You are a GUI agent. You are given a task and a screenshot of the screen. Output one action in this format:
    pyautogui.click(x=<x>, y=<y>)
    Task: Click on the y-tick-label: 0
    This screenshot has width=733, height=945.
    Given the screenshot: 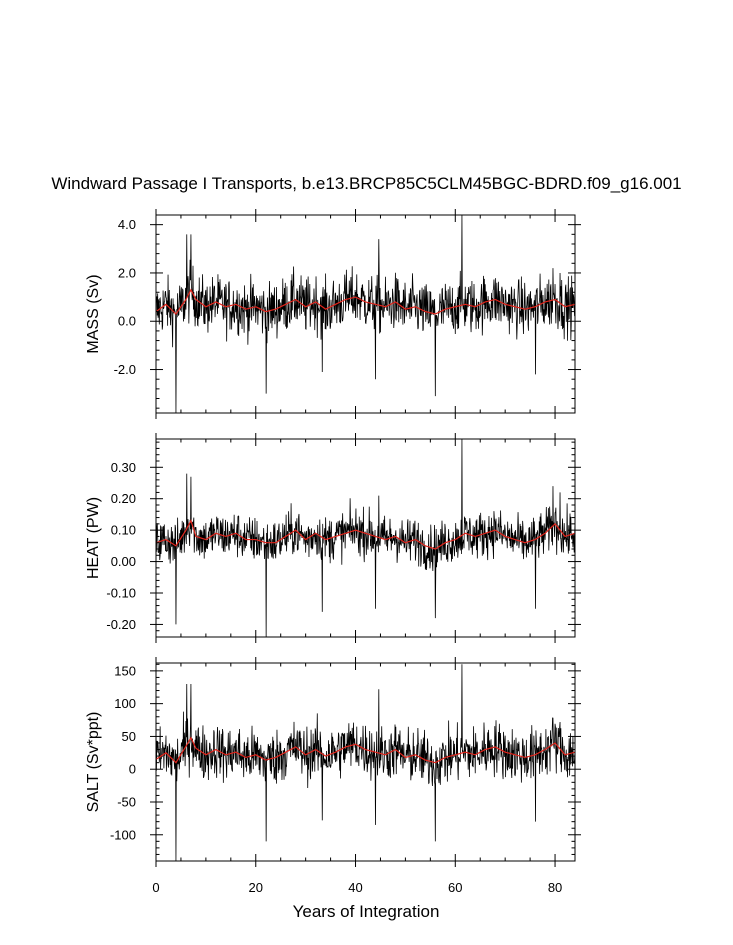 What is the action you would take?
    pyautogui.click(x=132, y=769)
    